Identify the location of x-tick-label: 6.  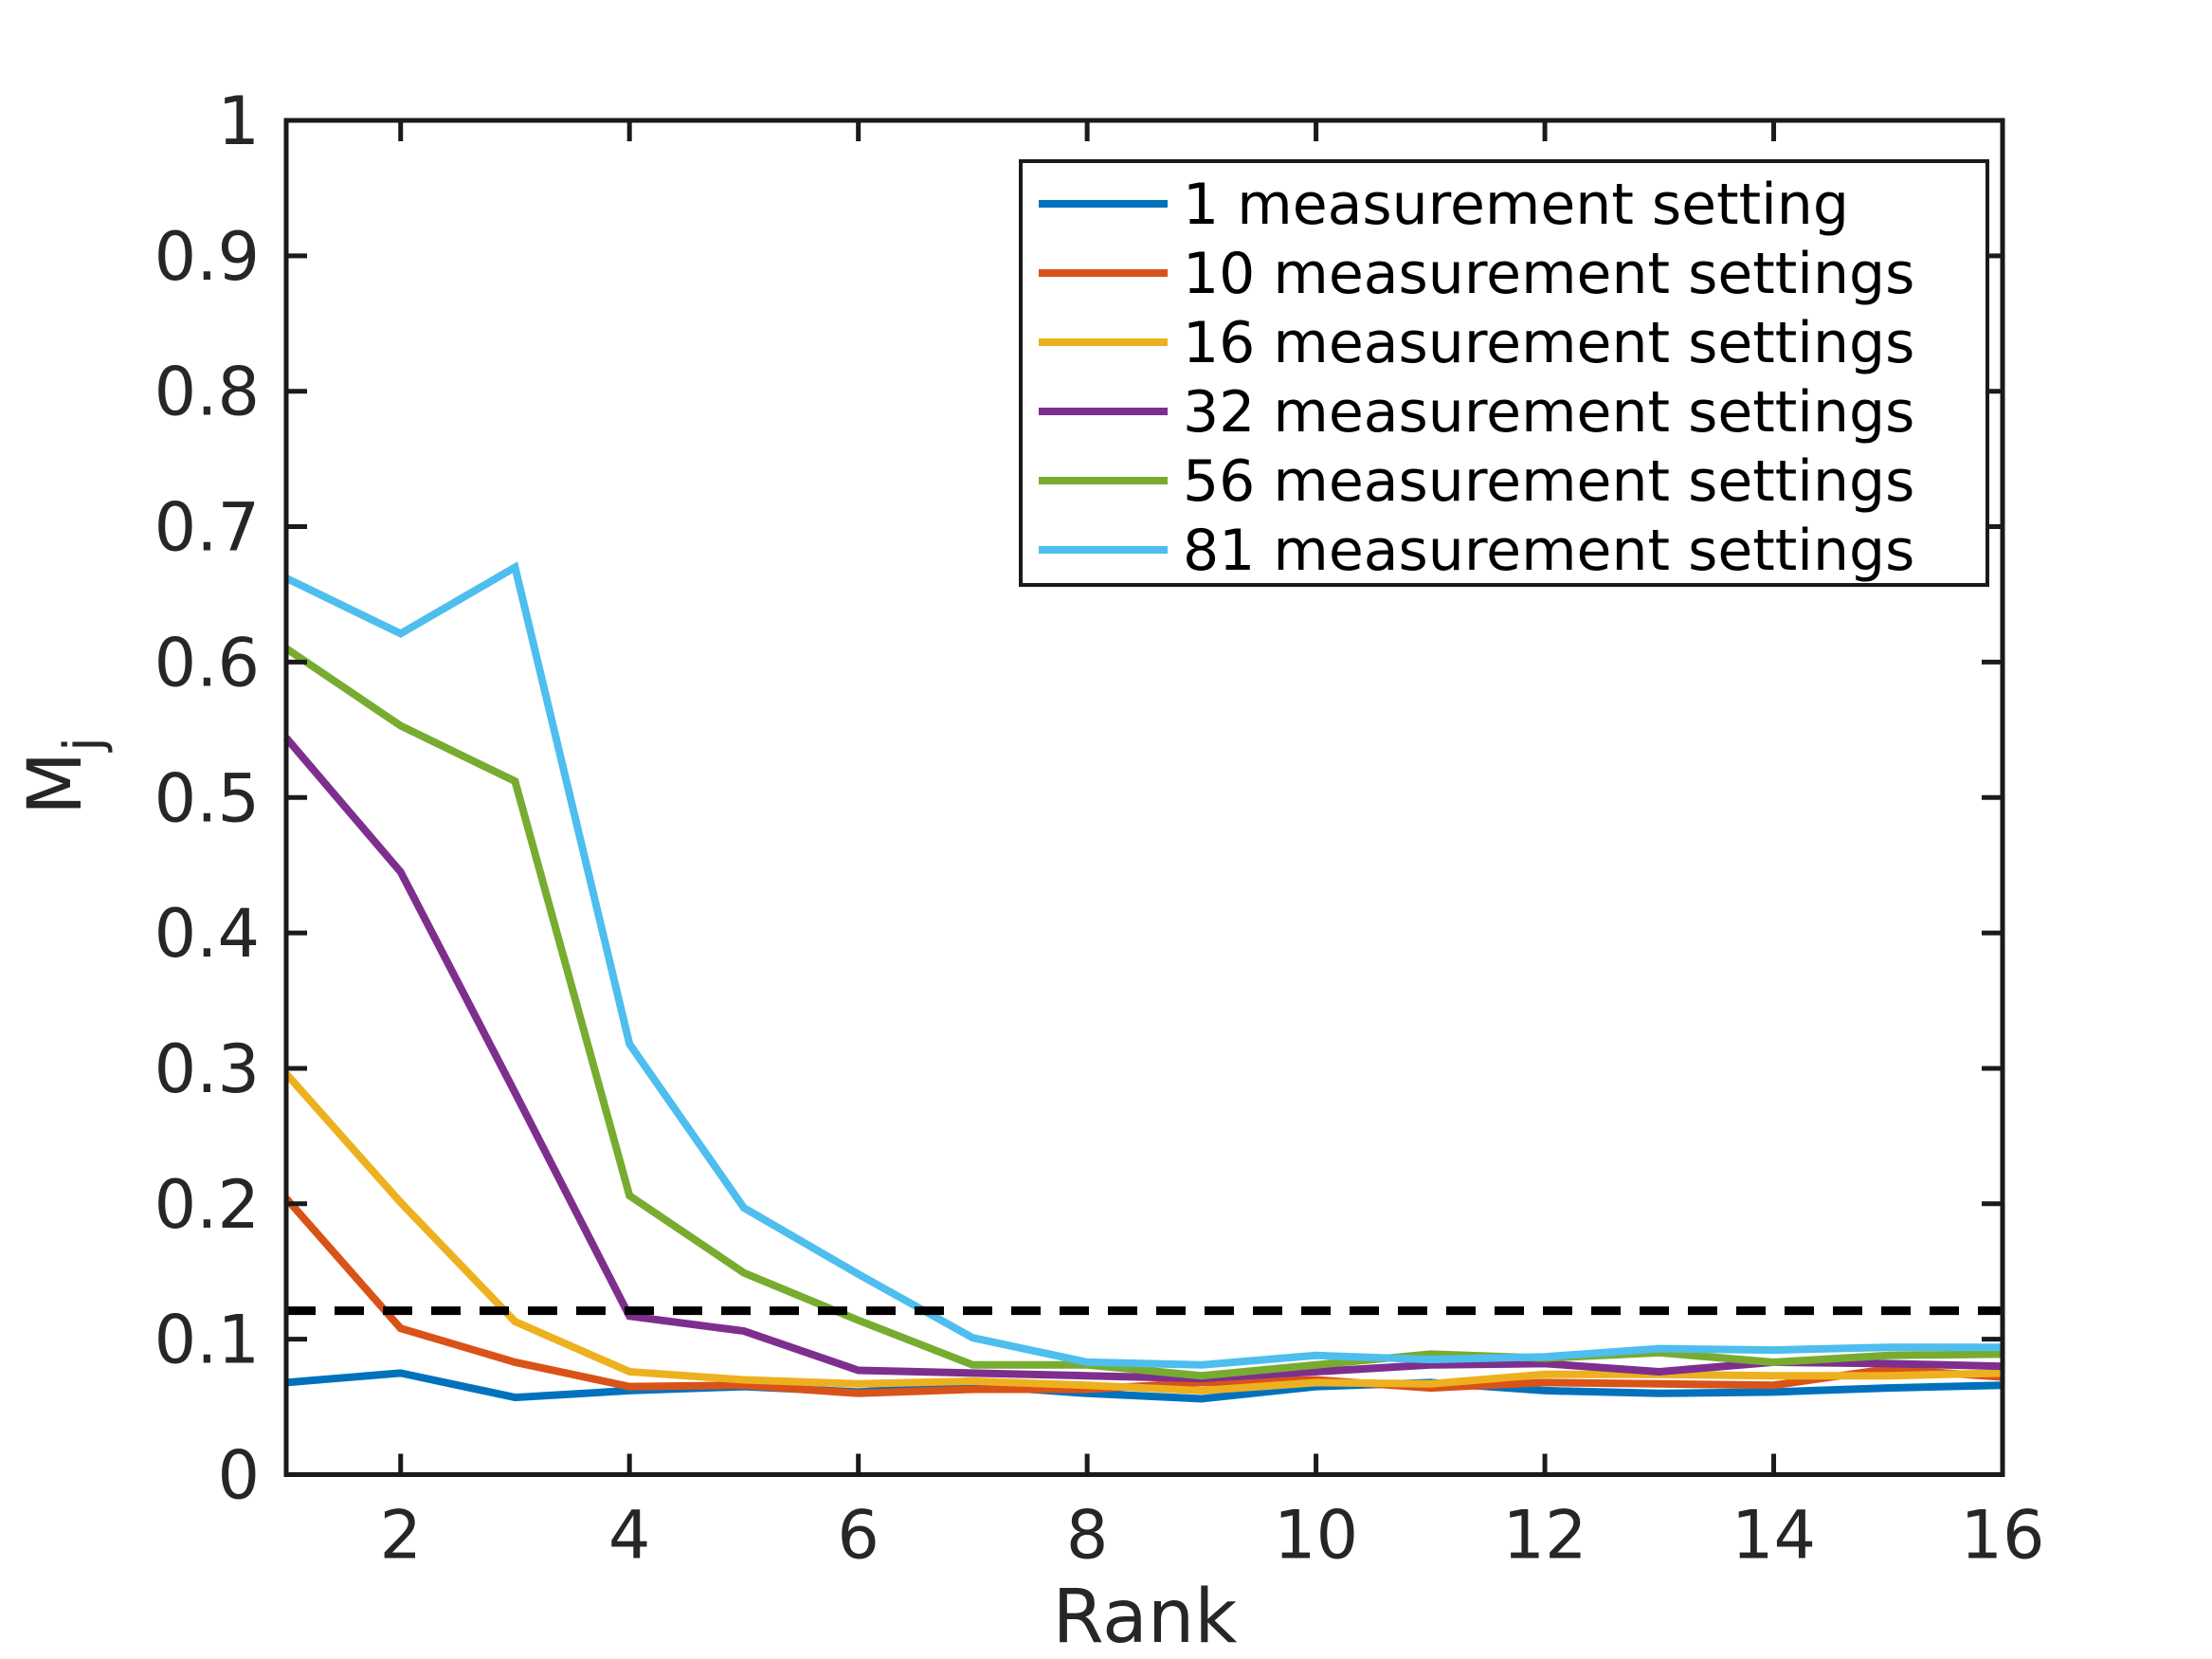
(858, 1536).